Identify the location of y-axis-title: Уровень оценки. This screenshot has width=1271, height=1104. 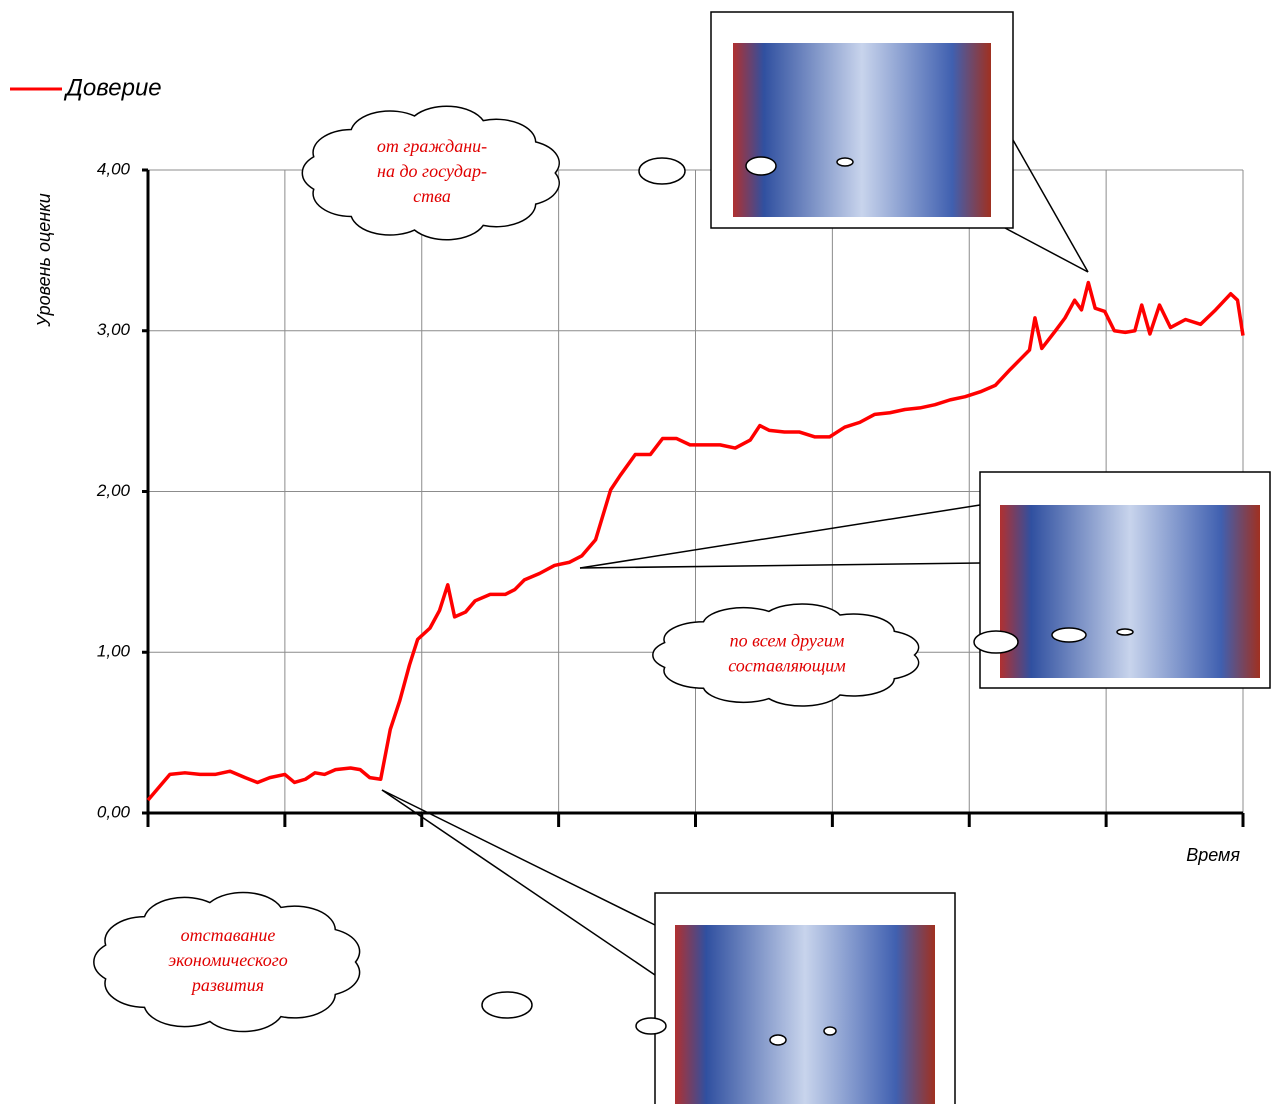
(44, 260).